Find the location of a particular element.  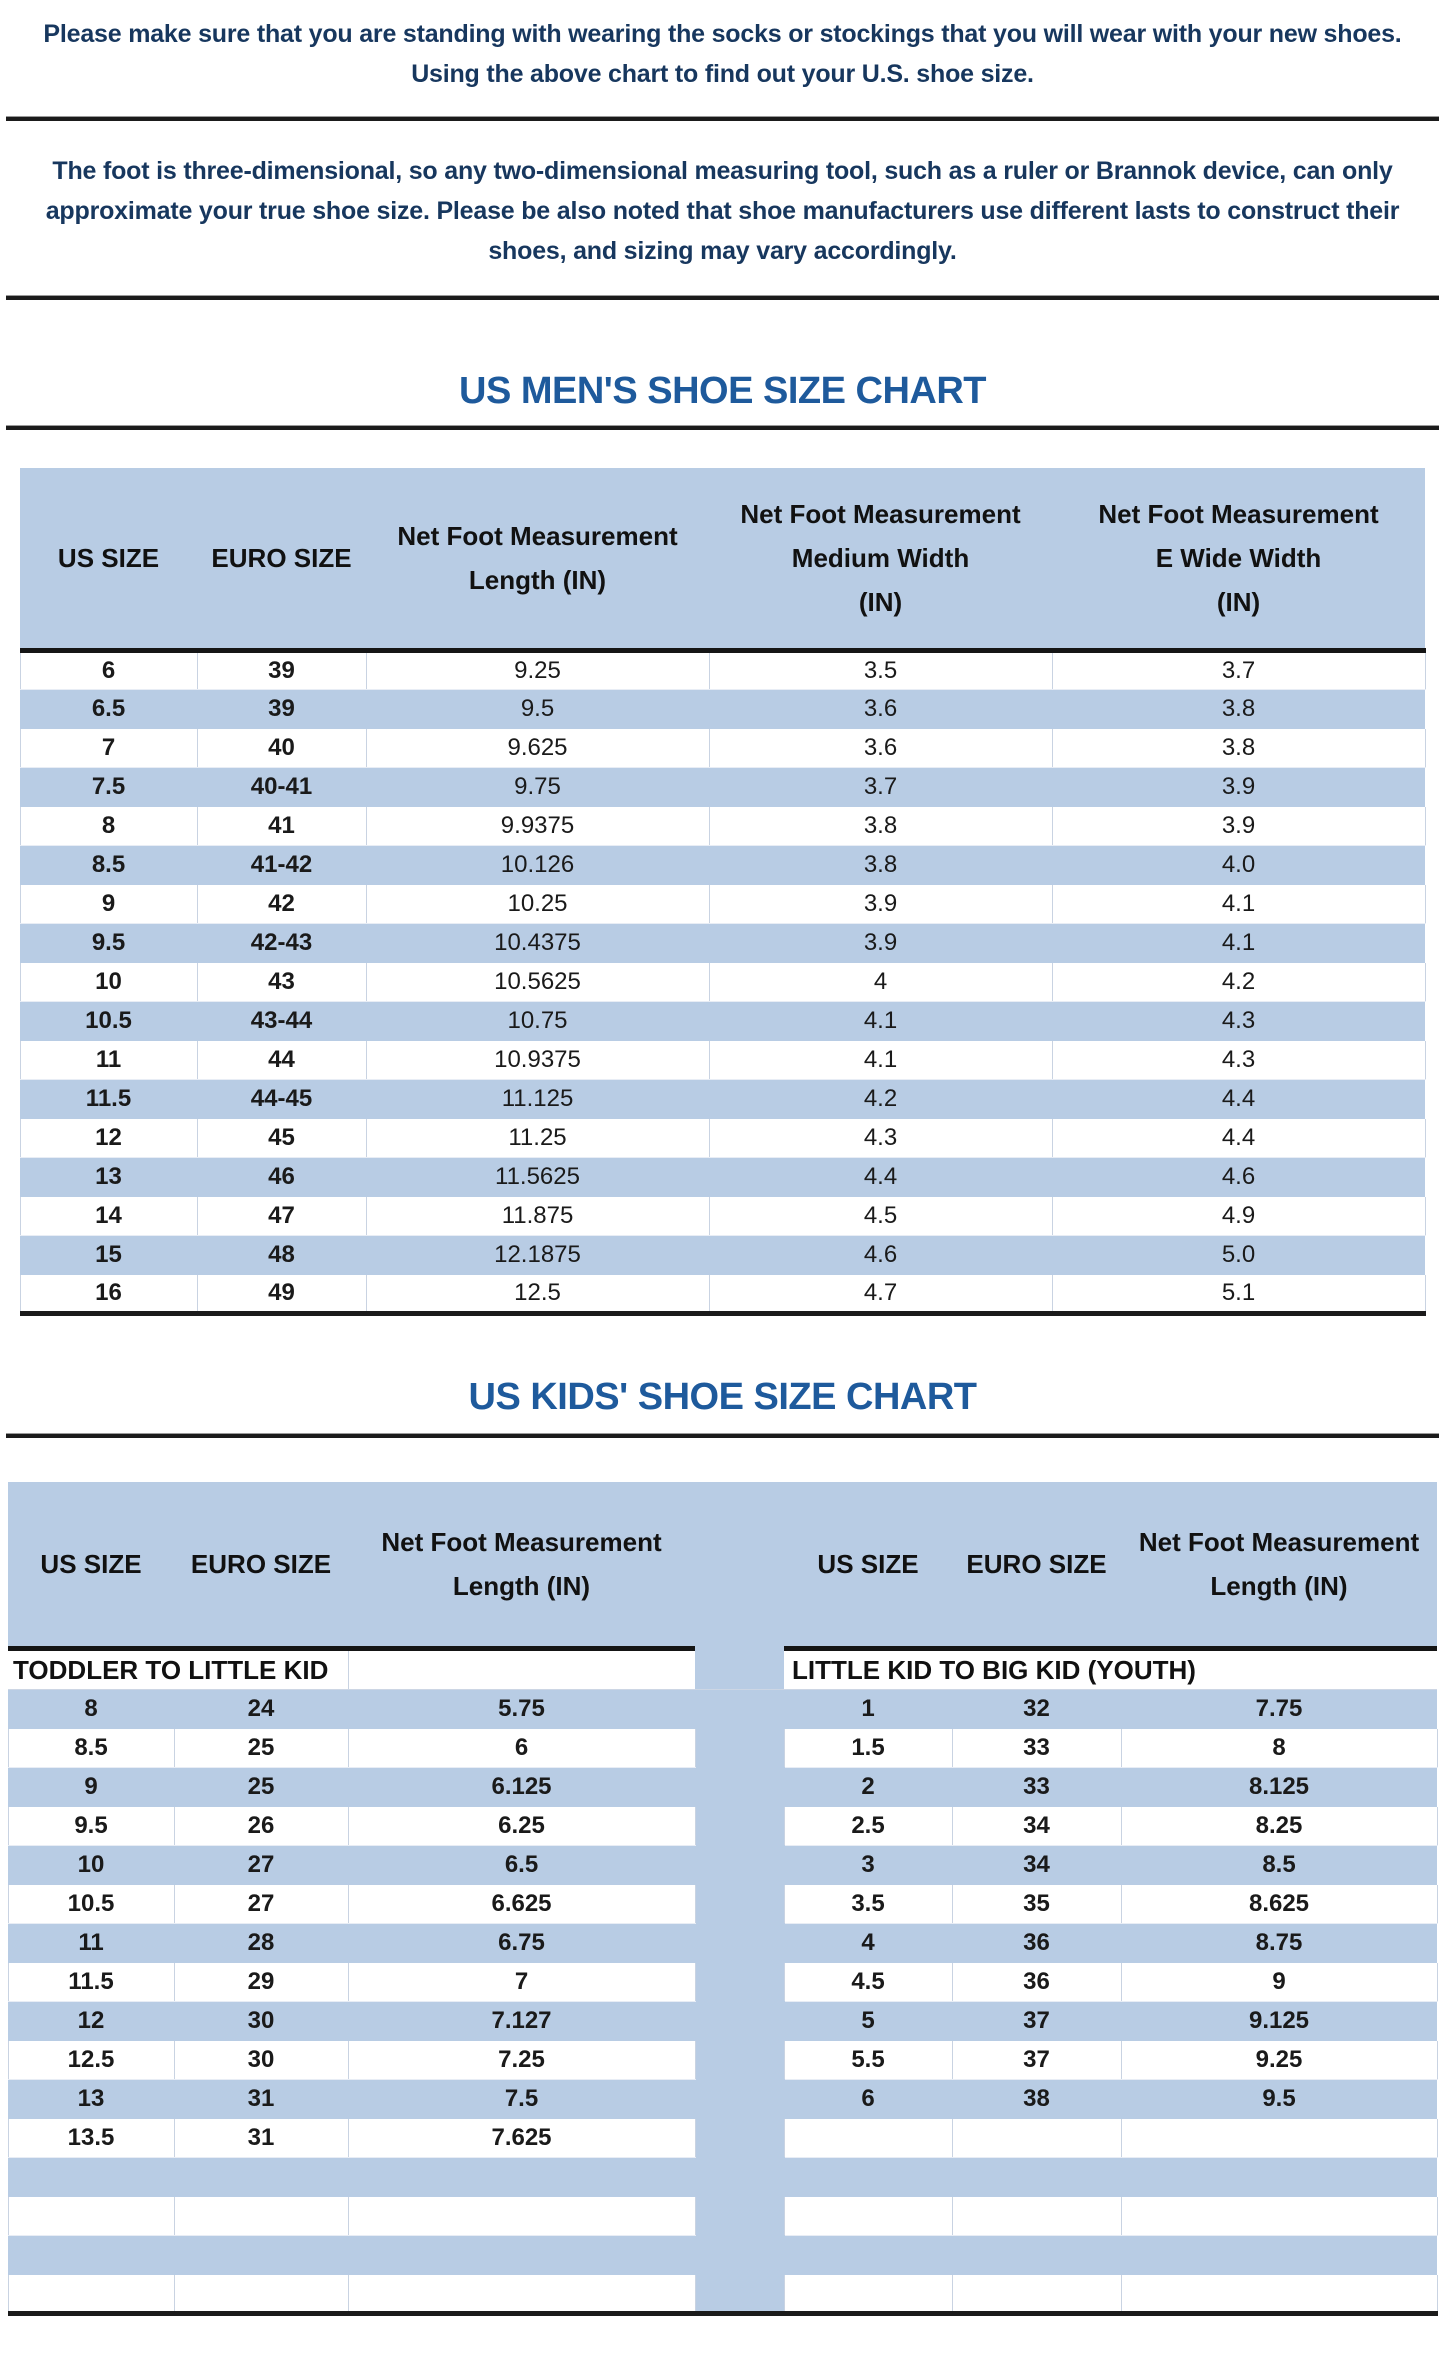

table-cell: 8.5 is located at coordinates (1279, 1865).